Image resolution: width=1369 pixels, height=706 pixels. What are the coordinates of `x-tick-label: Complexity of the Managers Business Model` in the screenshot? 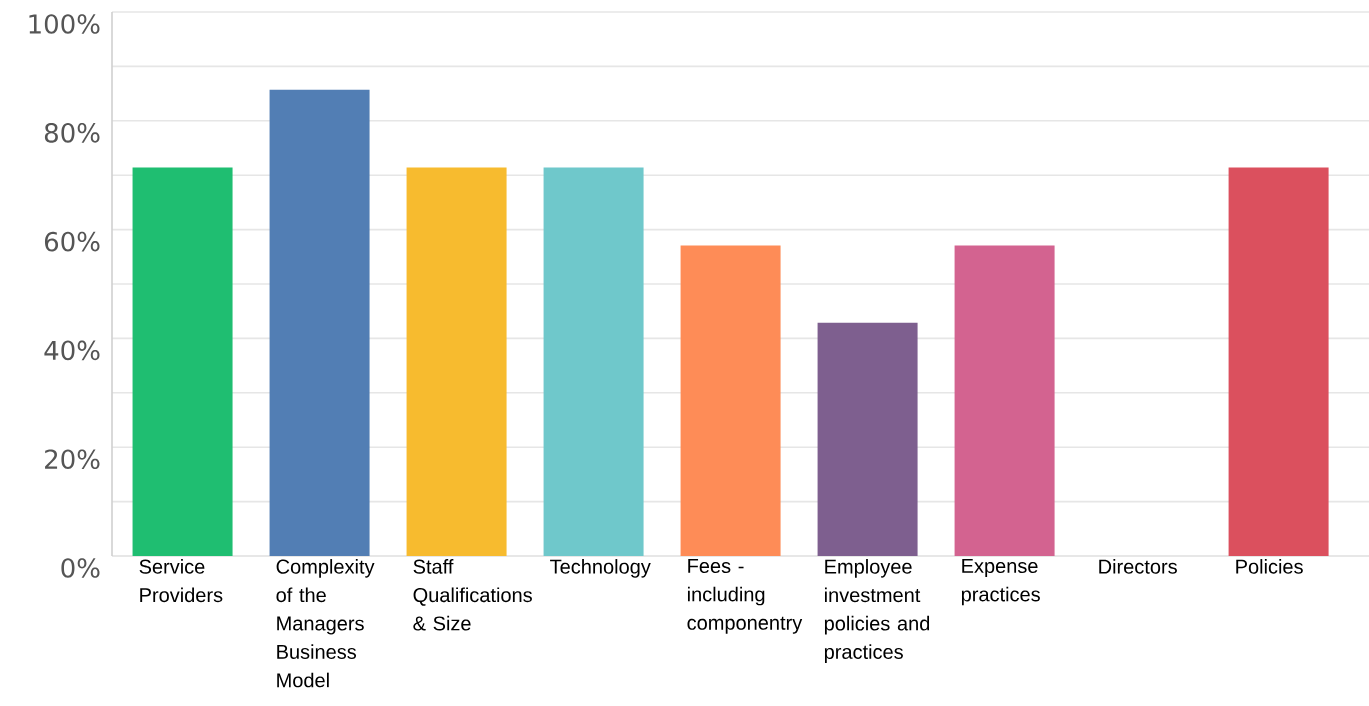 It's located at (325, 623).